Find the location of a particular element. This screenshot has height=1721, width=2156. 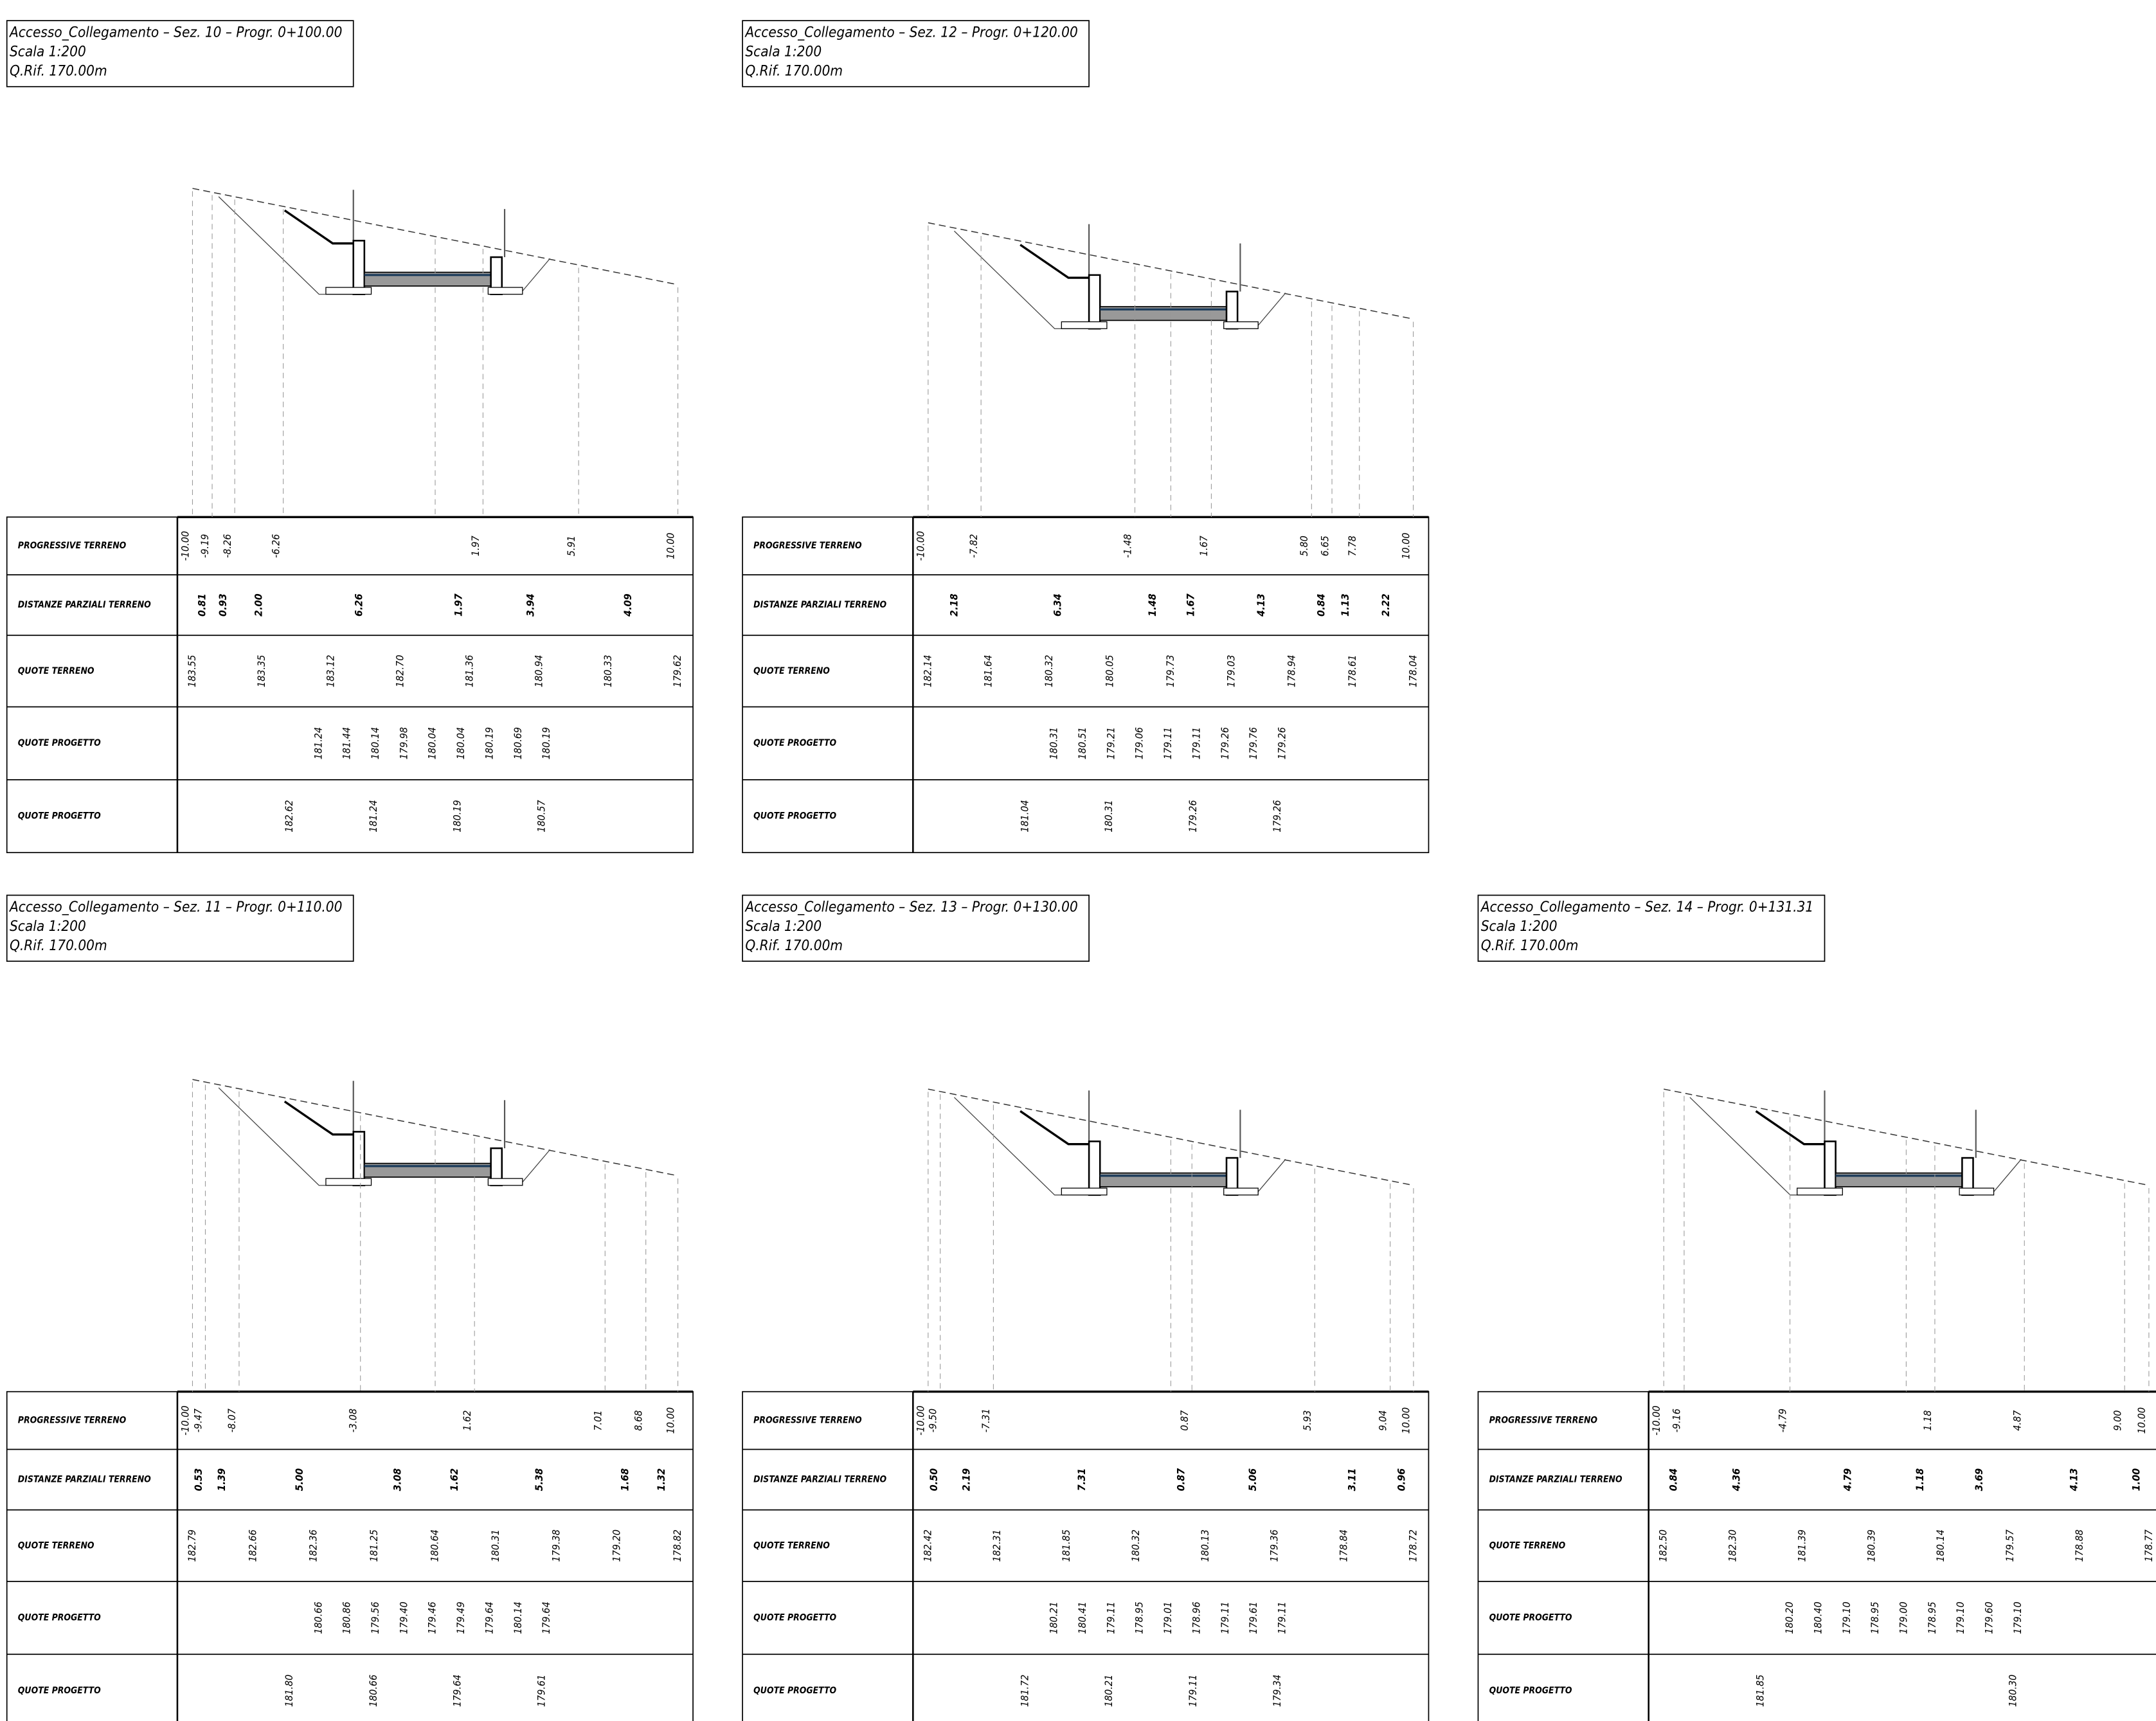

row-value: -1.48 is located at coordinates (1127, 546).